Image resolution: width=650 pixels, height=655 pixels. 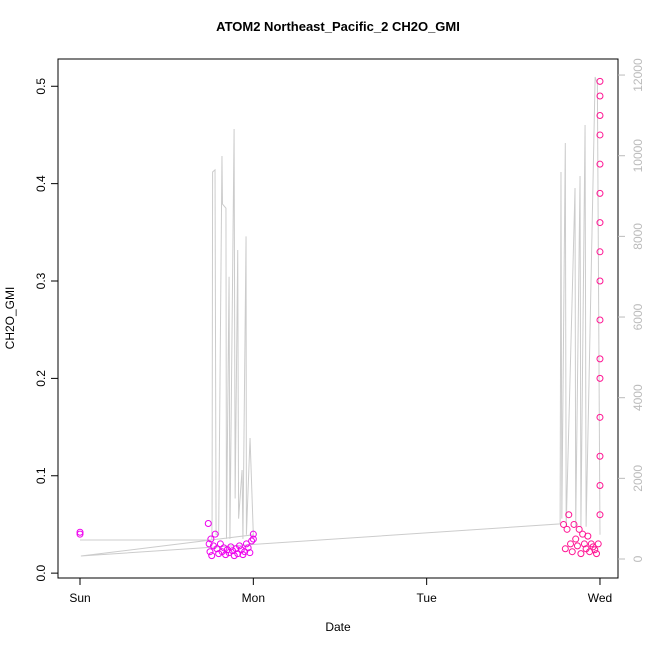 I want to click on y2-tick-label: 12000, so click(x=638, y=75).